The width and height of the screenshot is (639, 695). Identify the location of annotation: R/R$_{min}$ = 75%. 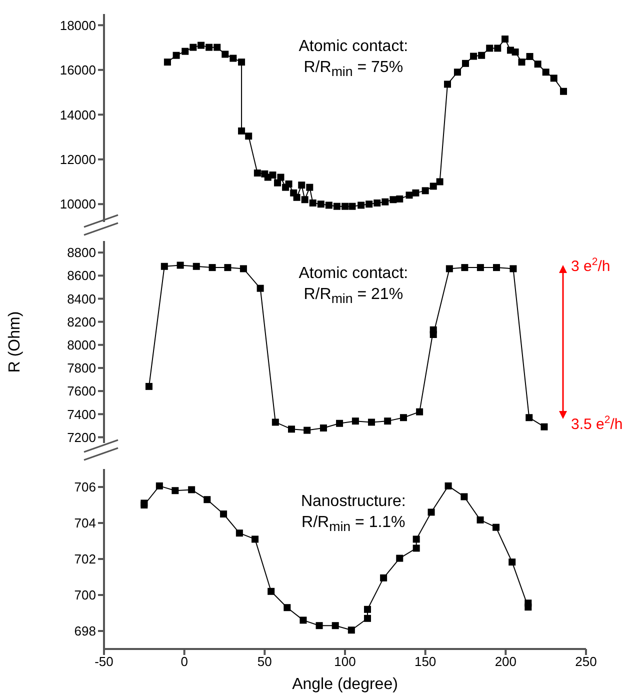
(353, 70).